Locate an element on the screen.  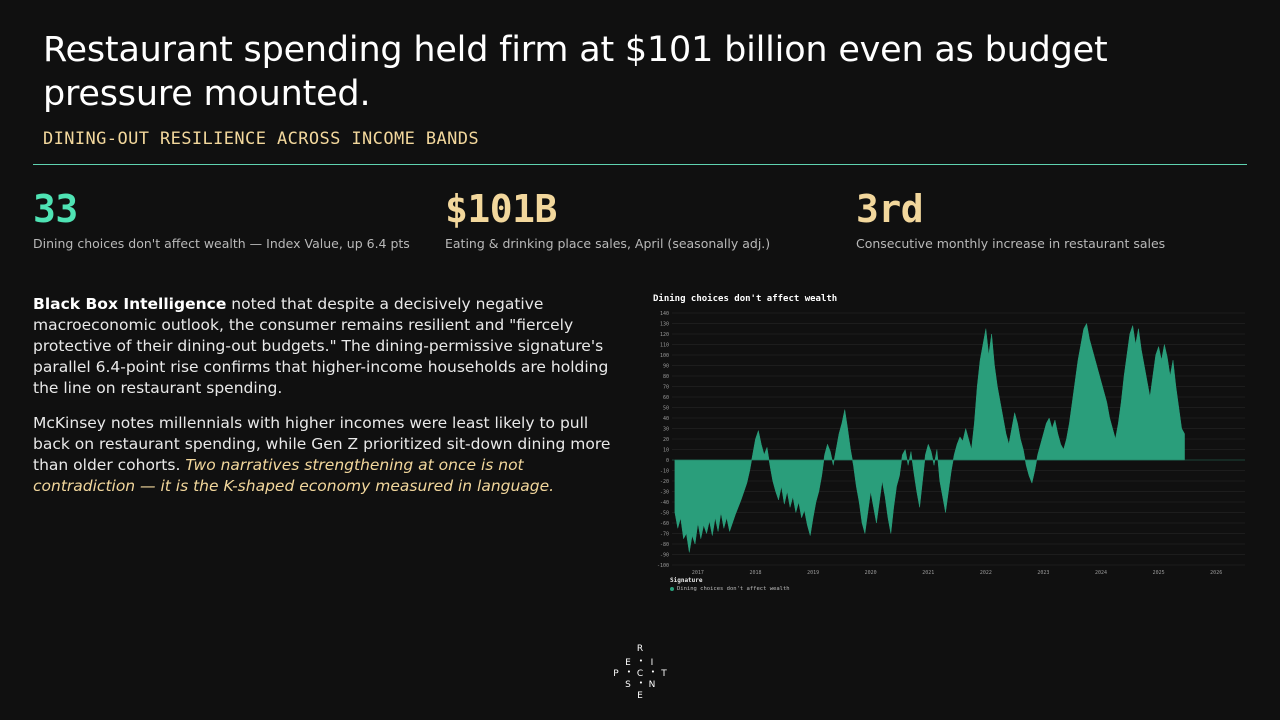
kpi-value: $101B is located at coordinates (501, 209).